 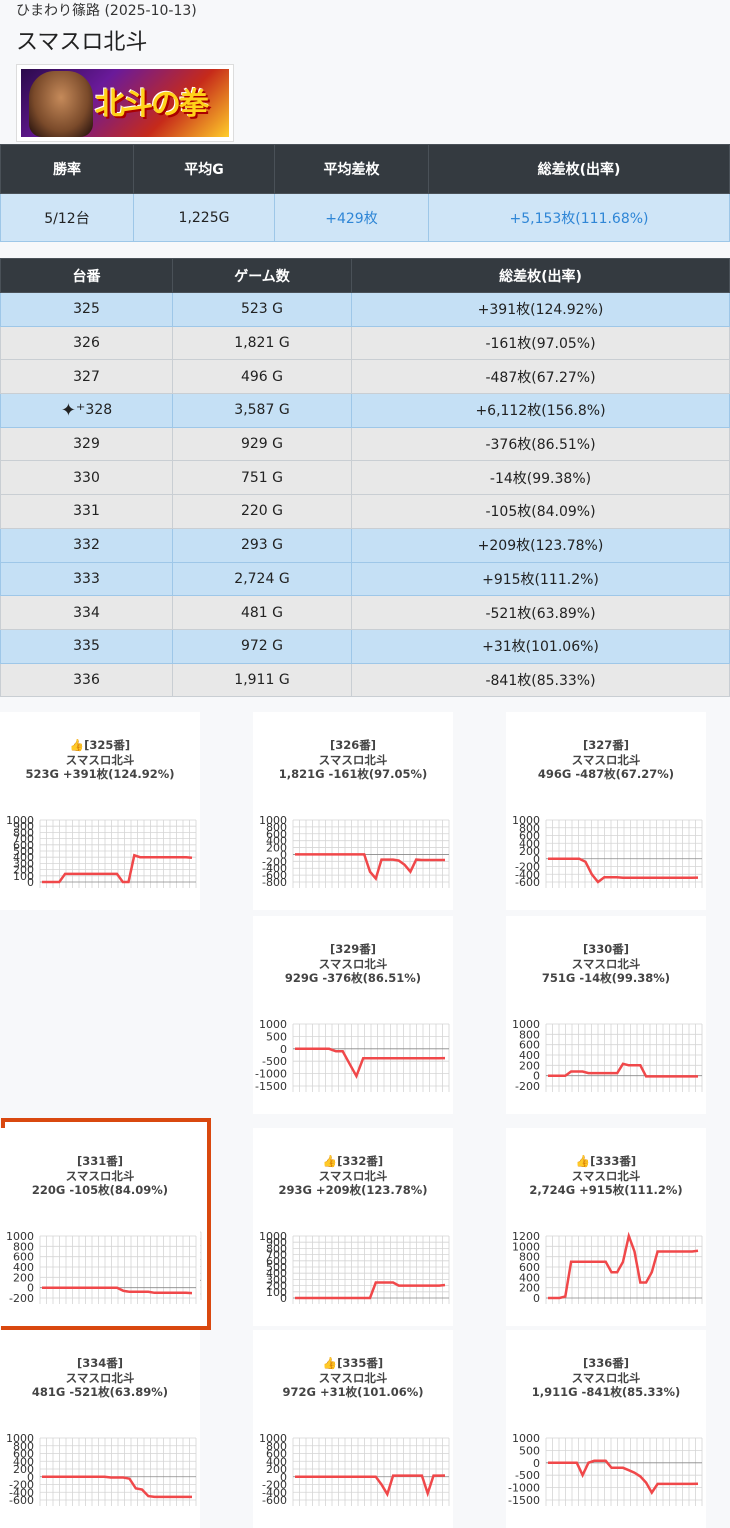 I want to click on table-row: 332 293 G +209枚(123.78%), so click(x=365, y=545).